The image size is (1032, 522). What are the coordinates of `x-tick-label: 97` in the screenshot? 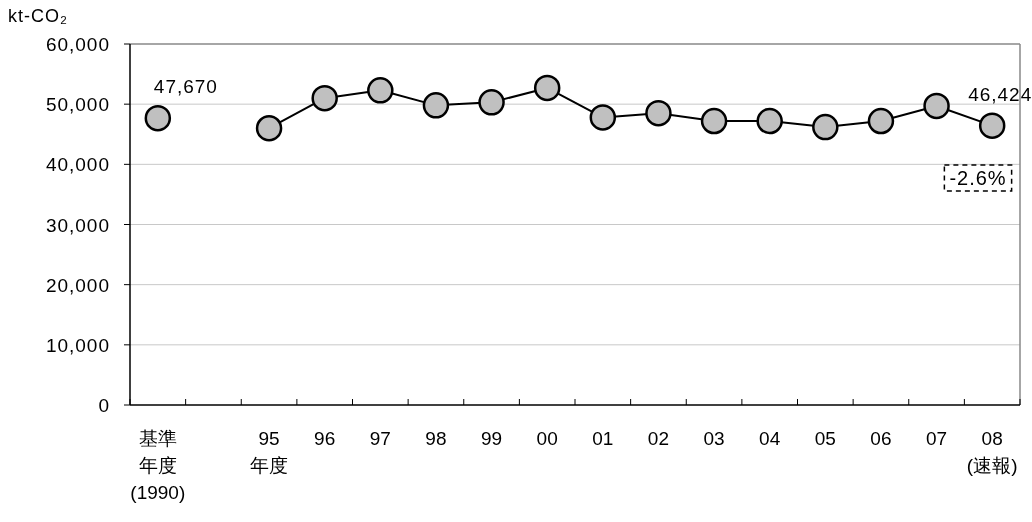 It's located at (380, 438).